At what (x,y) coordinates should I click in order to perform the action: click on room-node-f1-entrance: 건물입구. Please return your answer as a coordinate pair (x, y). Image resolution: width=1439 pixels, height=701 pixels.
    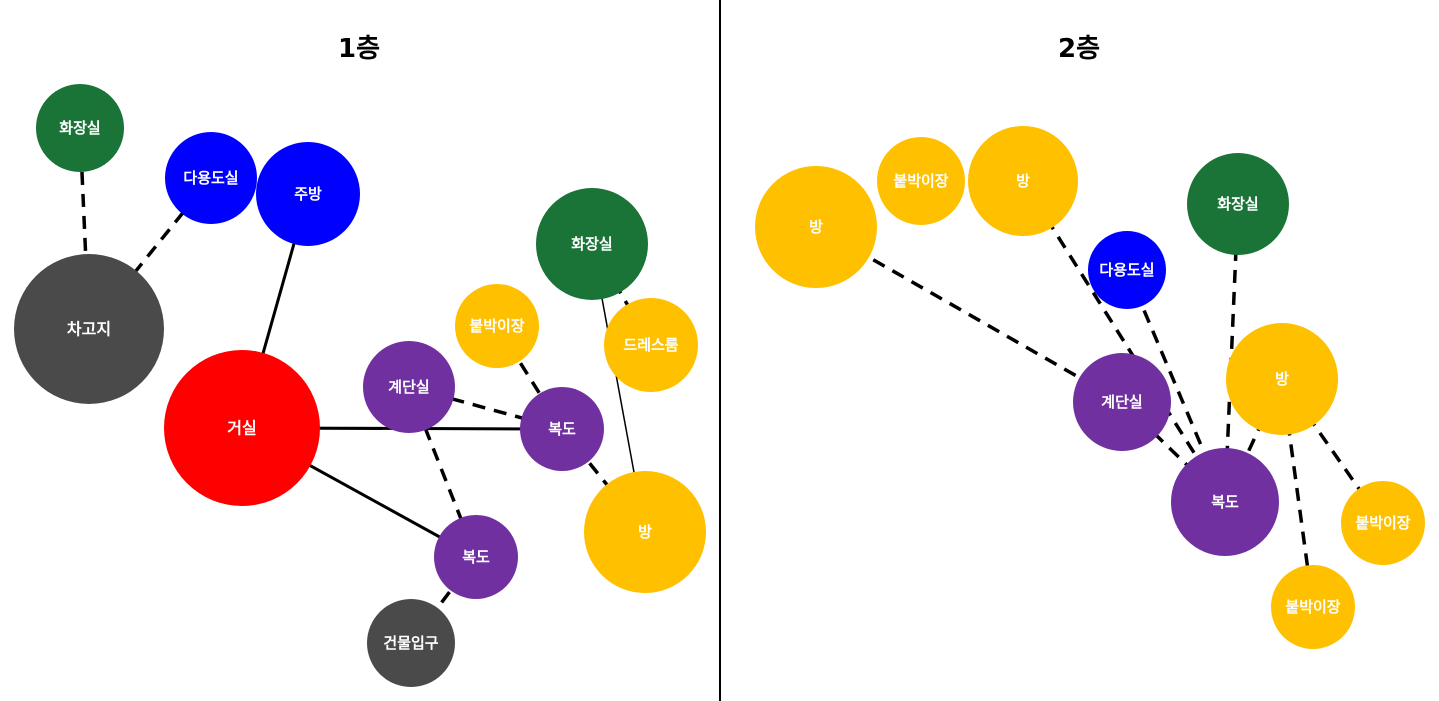
    Looking at the image, I should click on (411, 643).